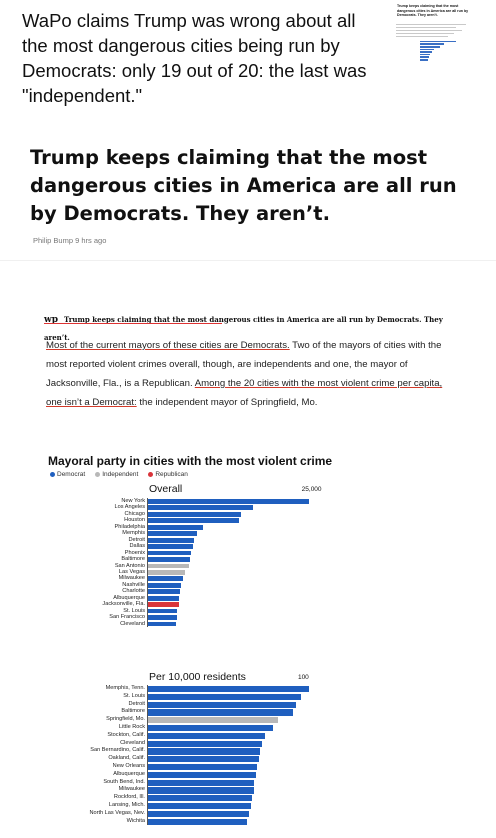 The height and width of the screenshot is (838, 496). I want to click on category-label: San Bernardino, Calif., so click(117, 750).